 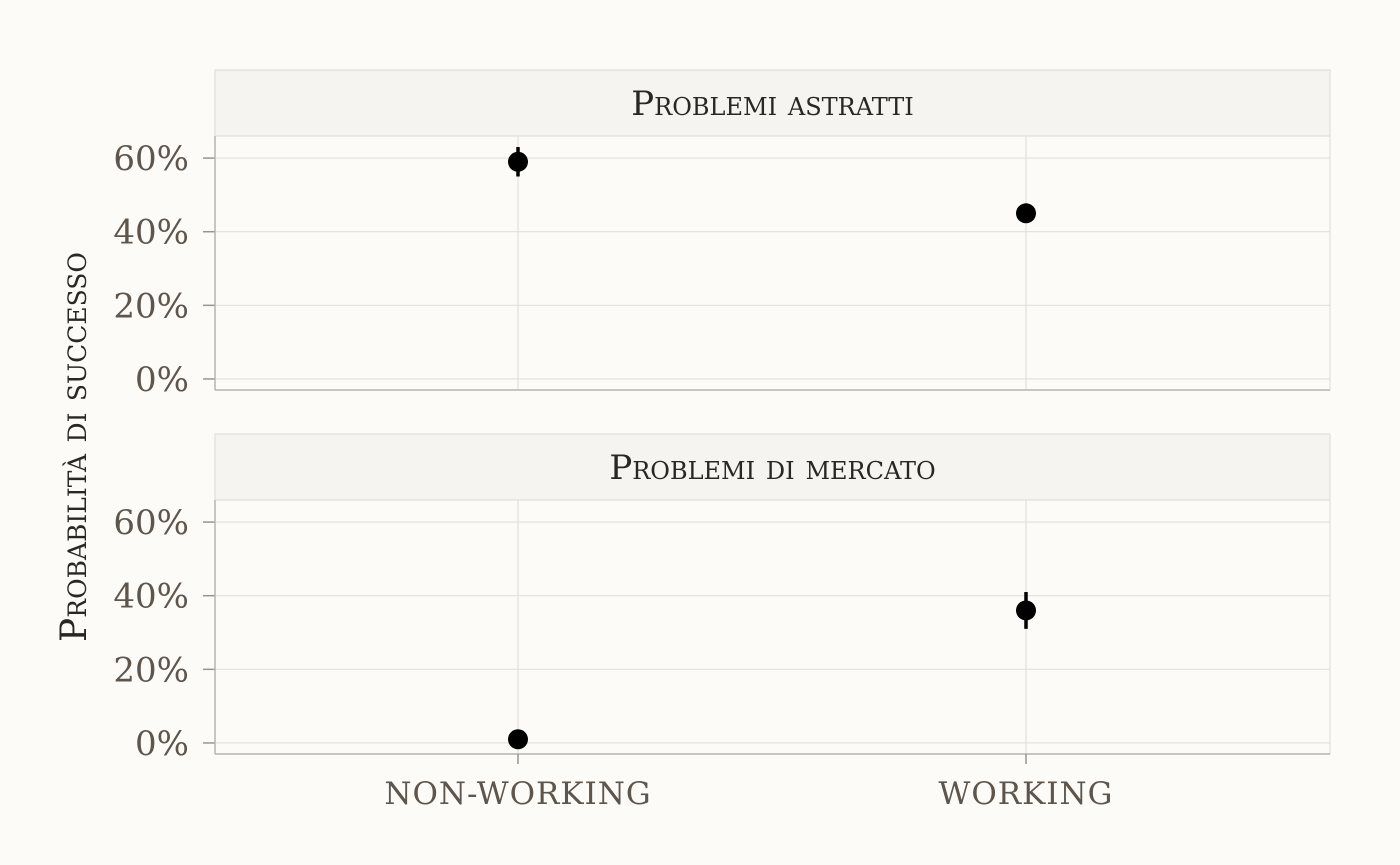 I want to click on panel-title: Problemi astratti, so click(x=772, y=104).